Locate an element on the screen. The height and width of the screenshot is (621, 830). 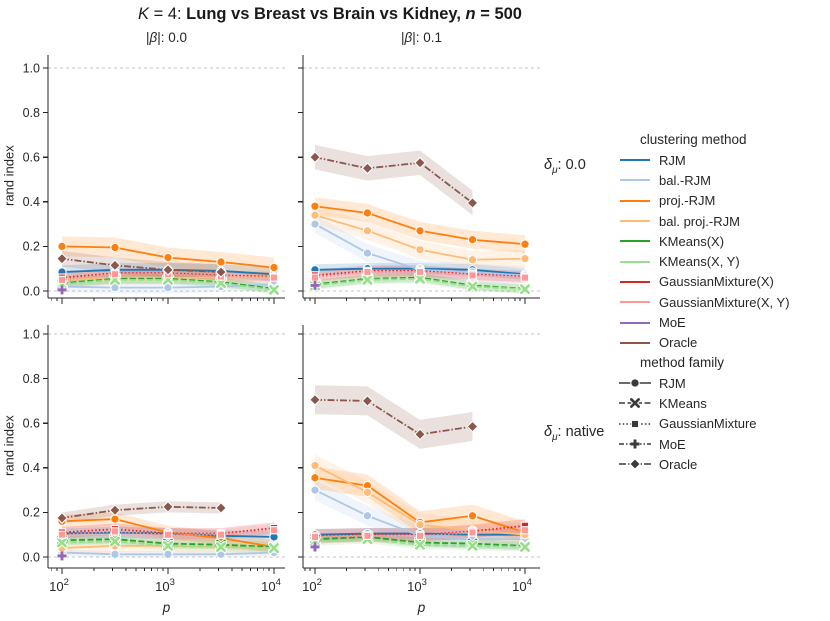
legend-family-item-gaussianmixture: GaussianMixture is located at coordinates (724, 424).